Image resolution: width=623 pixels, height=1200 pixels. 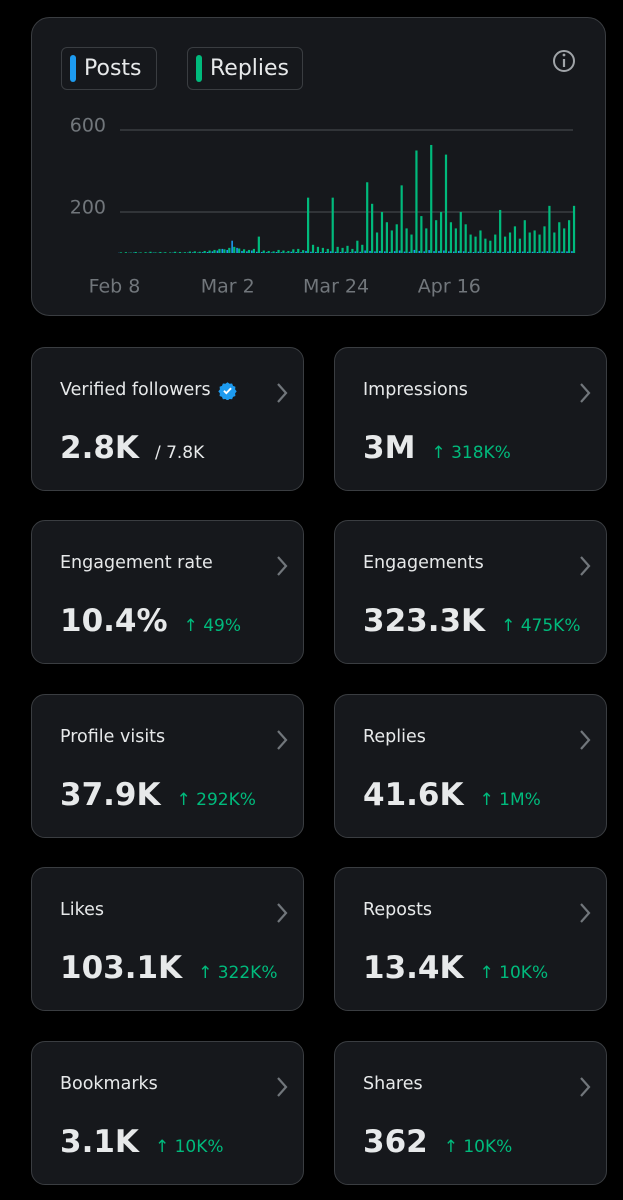 I want to click on metric-value-row: 2.8K / 7.8K, so click(x=132, y=448).